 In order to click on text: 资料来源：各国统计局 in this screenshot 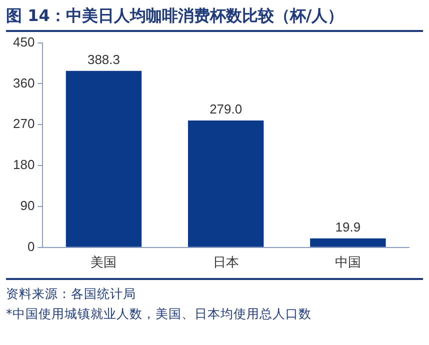, I will do `click(71, 294)`.